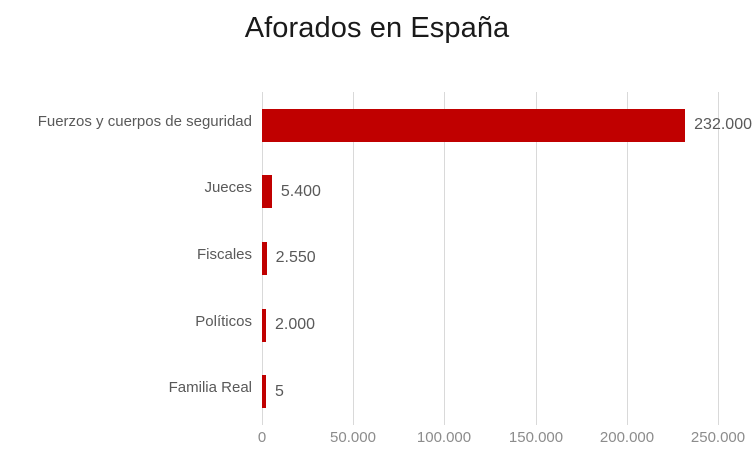  What do you see at coordinates (718, 437) in the screenshot?
I see `xtick-label-5: 250.000` at bounding box center [718, 437].